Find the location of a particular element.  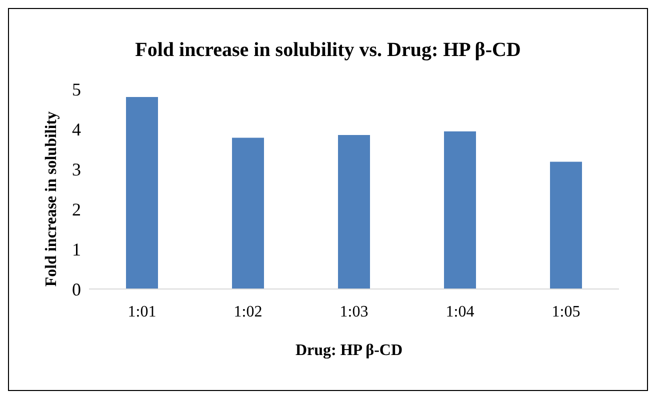

x-tick-label: 1:04 is located at coordinates (460, 311).